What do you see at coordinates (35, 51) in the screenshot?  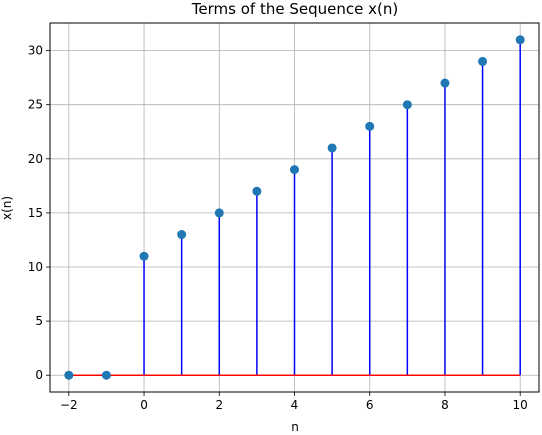 I see `y-tick-label: 30` at bounding box center [35, 51].